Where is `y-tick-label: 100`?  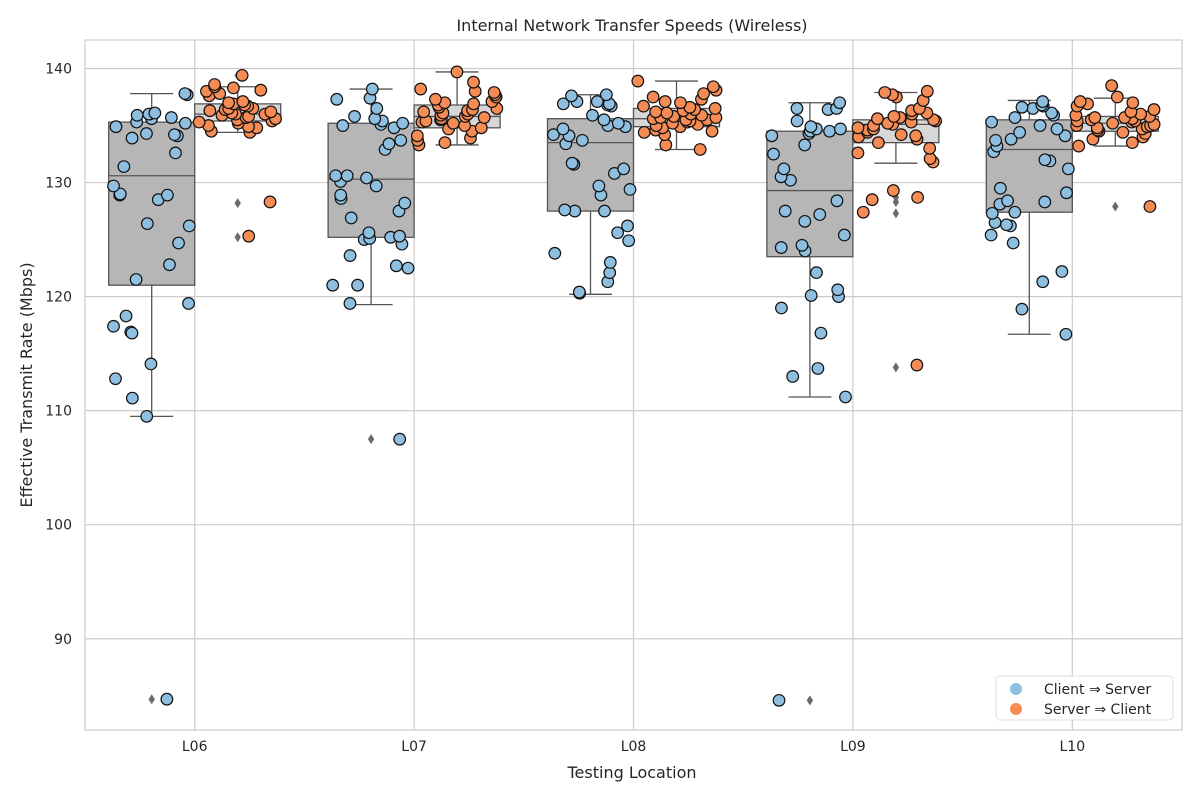 y-tick-label: 100 is located at coordinates (58, 526).